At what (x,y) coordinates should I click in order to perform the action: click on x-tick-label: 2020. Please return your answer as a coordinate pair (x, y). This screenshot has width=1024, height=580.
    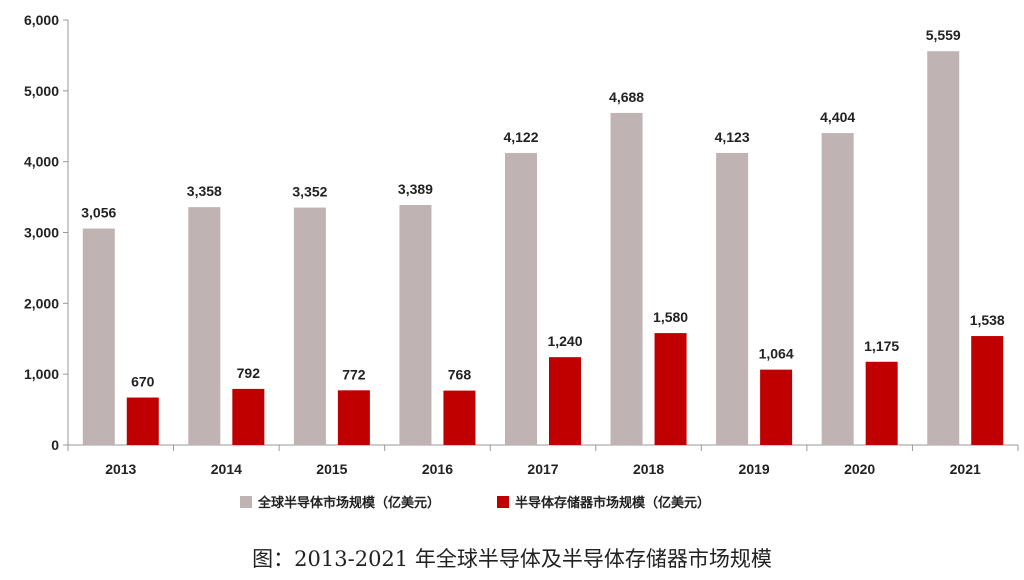
    Looking at the image, I should click on (859, 469).